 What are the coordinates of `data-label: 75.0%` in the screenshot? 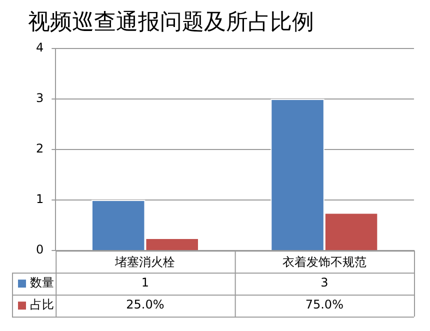 It's located at (324, 305).